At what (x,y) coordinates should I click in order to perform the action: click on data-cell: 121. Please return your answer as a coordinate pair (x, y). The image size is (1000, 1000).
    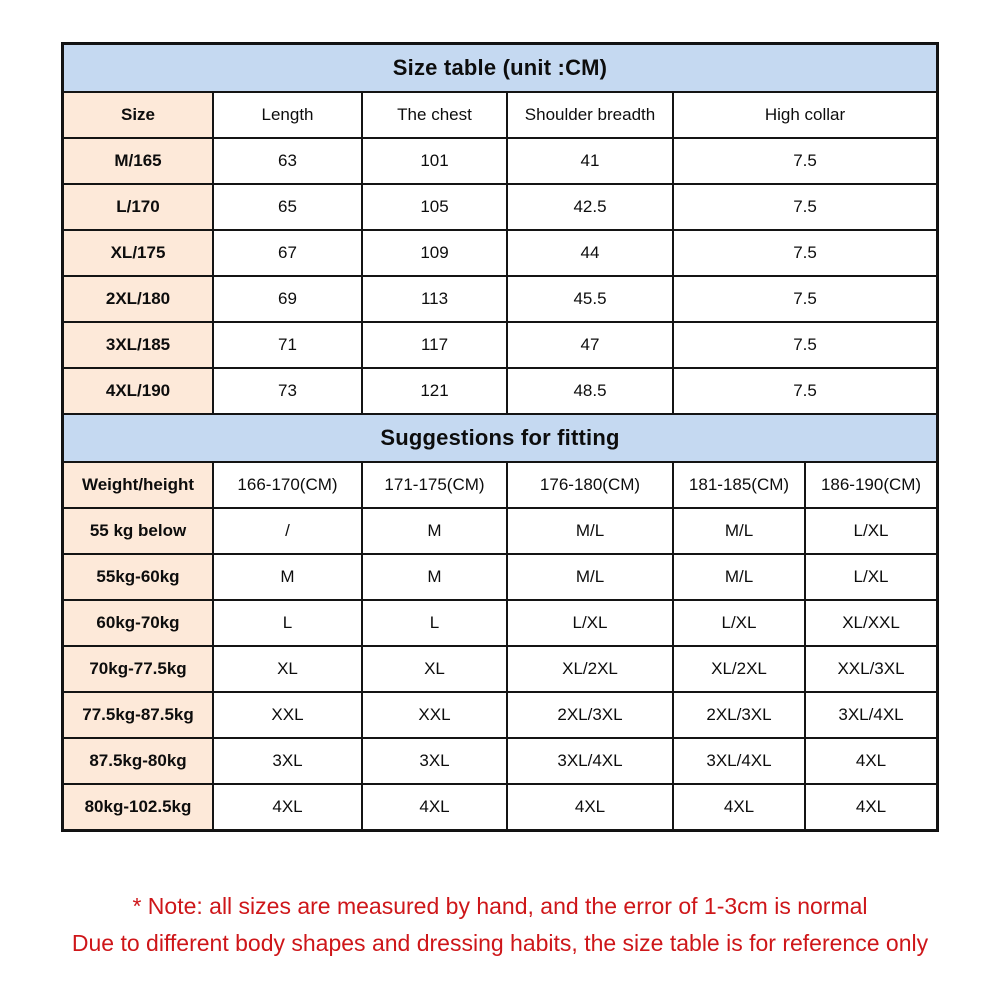
    Looking at the image, I should click on (434, 391).